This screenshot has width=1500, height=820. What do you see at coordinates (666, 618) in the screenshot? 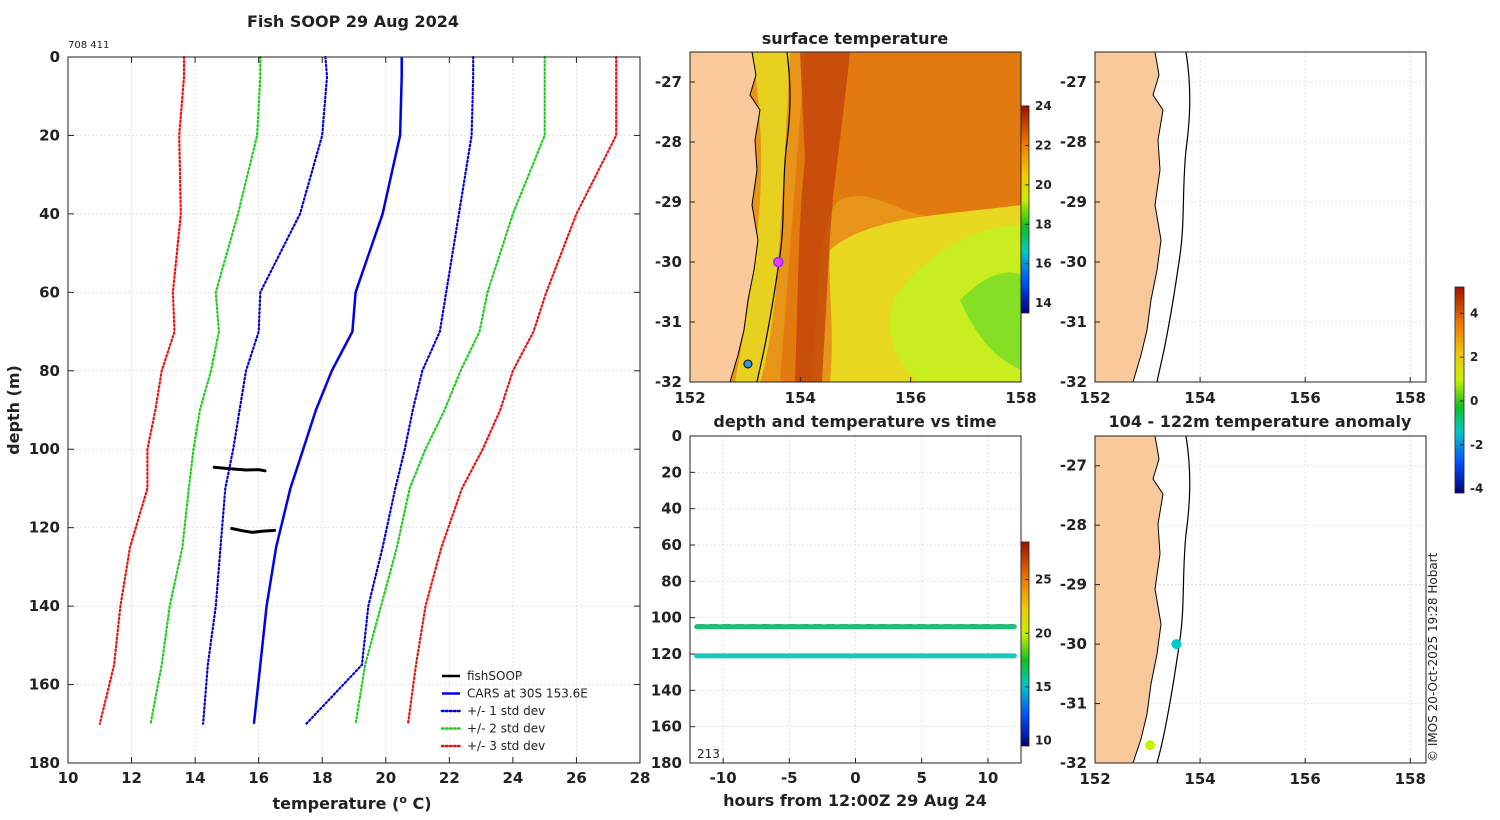
I see `td-tick-label-y: 100` at bounding box center [666, 618].